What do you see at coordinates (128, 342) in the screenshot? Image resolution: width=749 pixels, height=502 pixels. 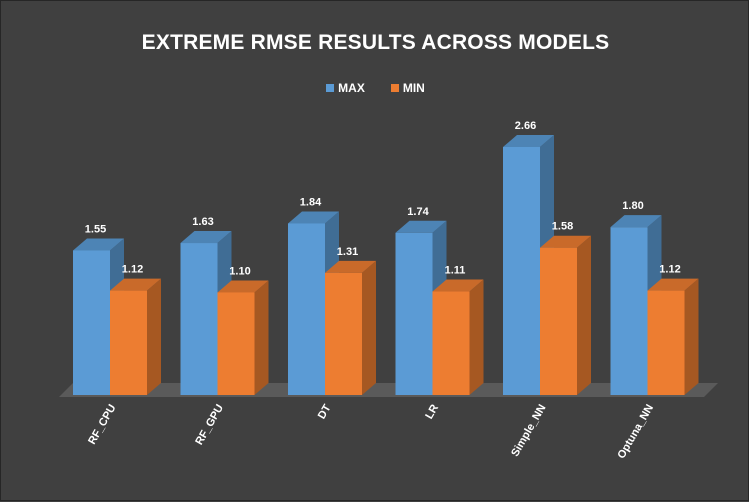 I see `bar-min-rf_cpu` at bounding box center [128, 342].